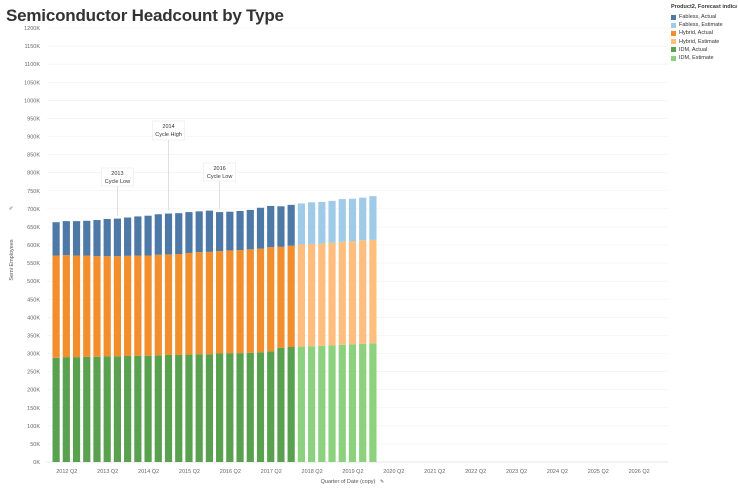 The height and width of the screenshot is (492, 738). I want to click on bar-idm-2018-q1, so click(301, 404).